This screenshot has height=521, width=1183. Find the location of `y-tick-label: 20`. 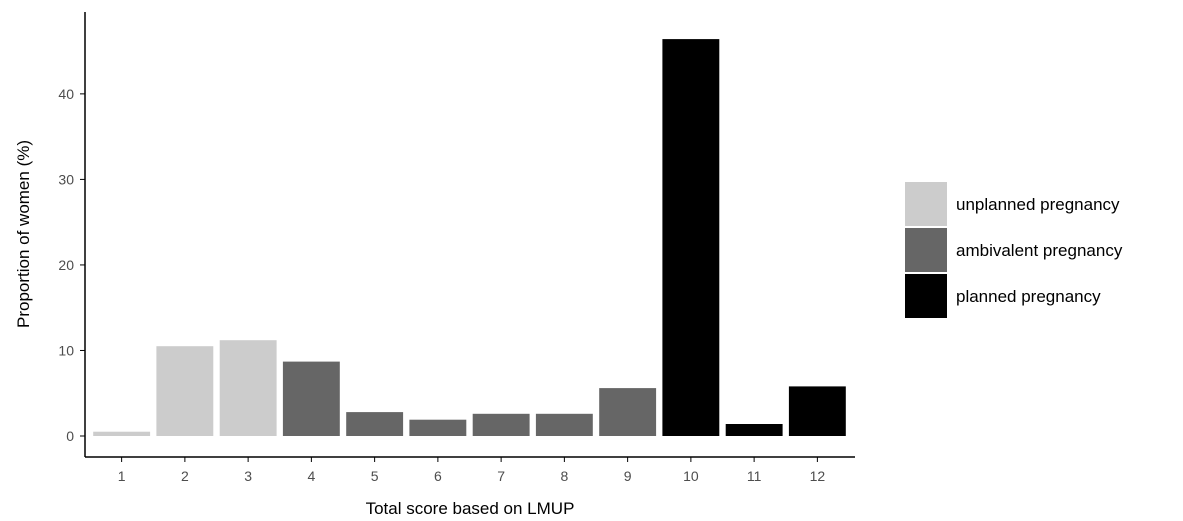

y-tick-label: 20 is located at coordinates (66, 265).